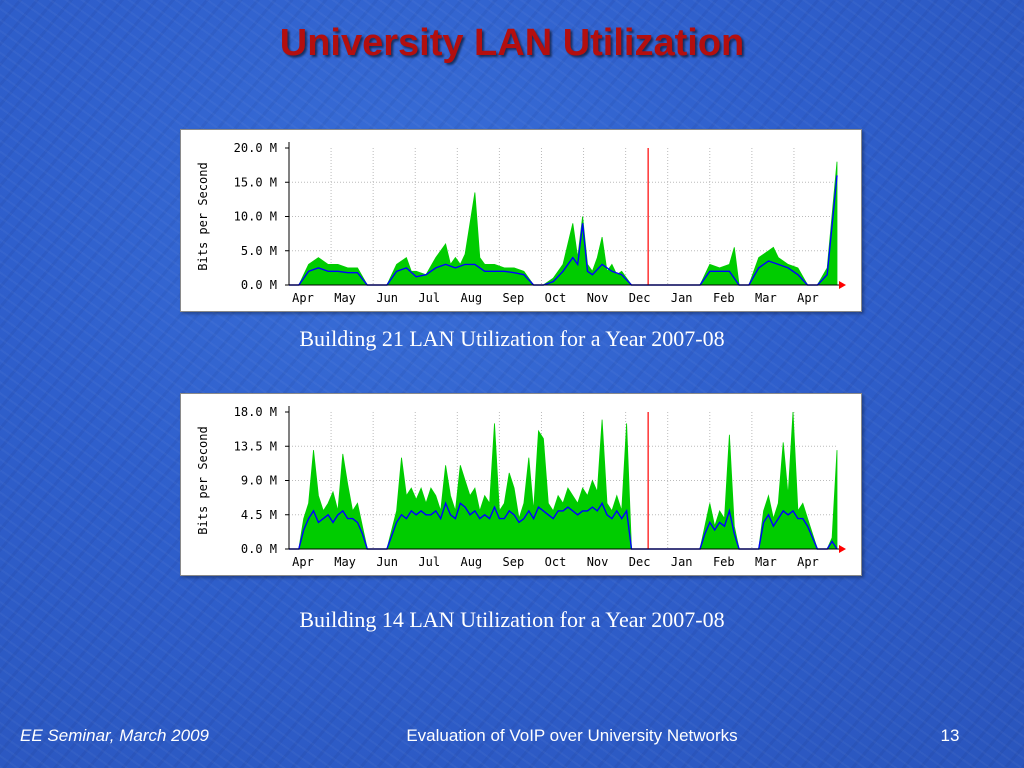  Describe the element at coordinates (950, 735) in the screenshot. I see `footer-page-number: 13` at that location.